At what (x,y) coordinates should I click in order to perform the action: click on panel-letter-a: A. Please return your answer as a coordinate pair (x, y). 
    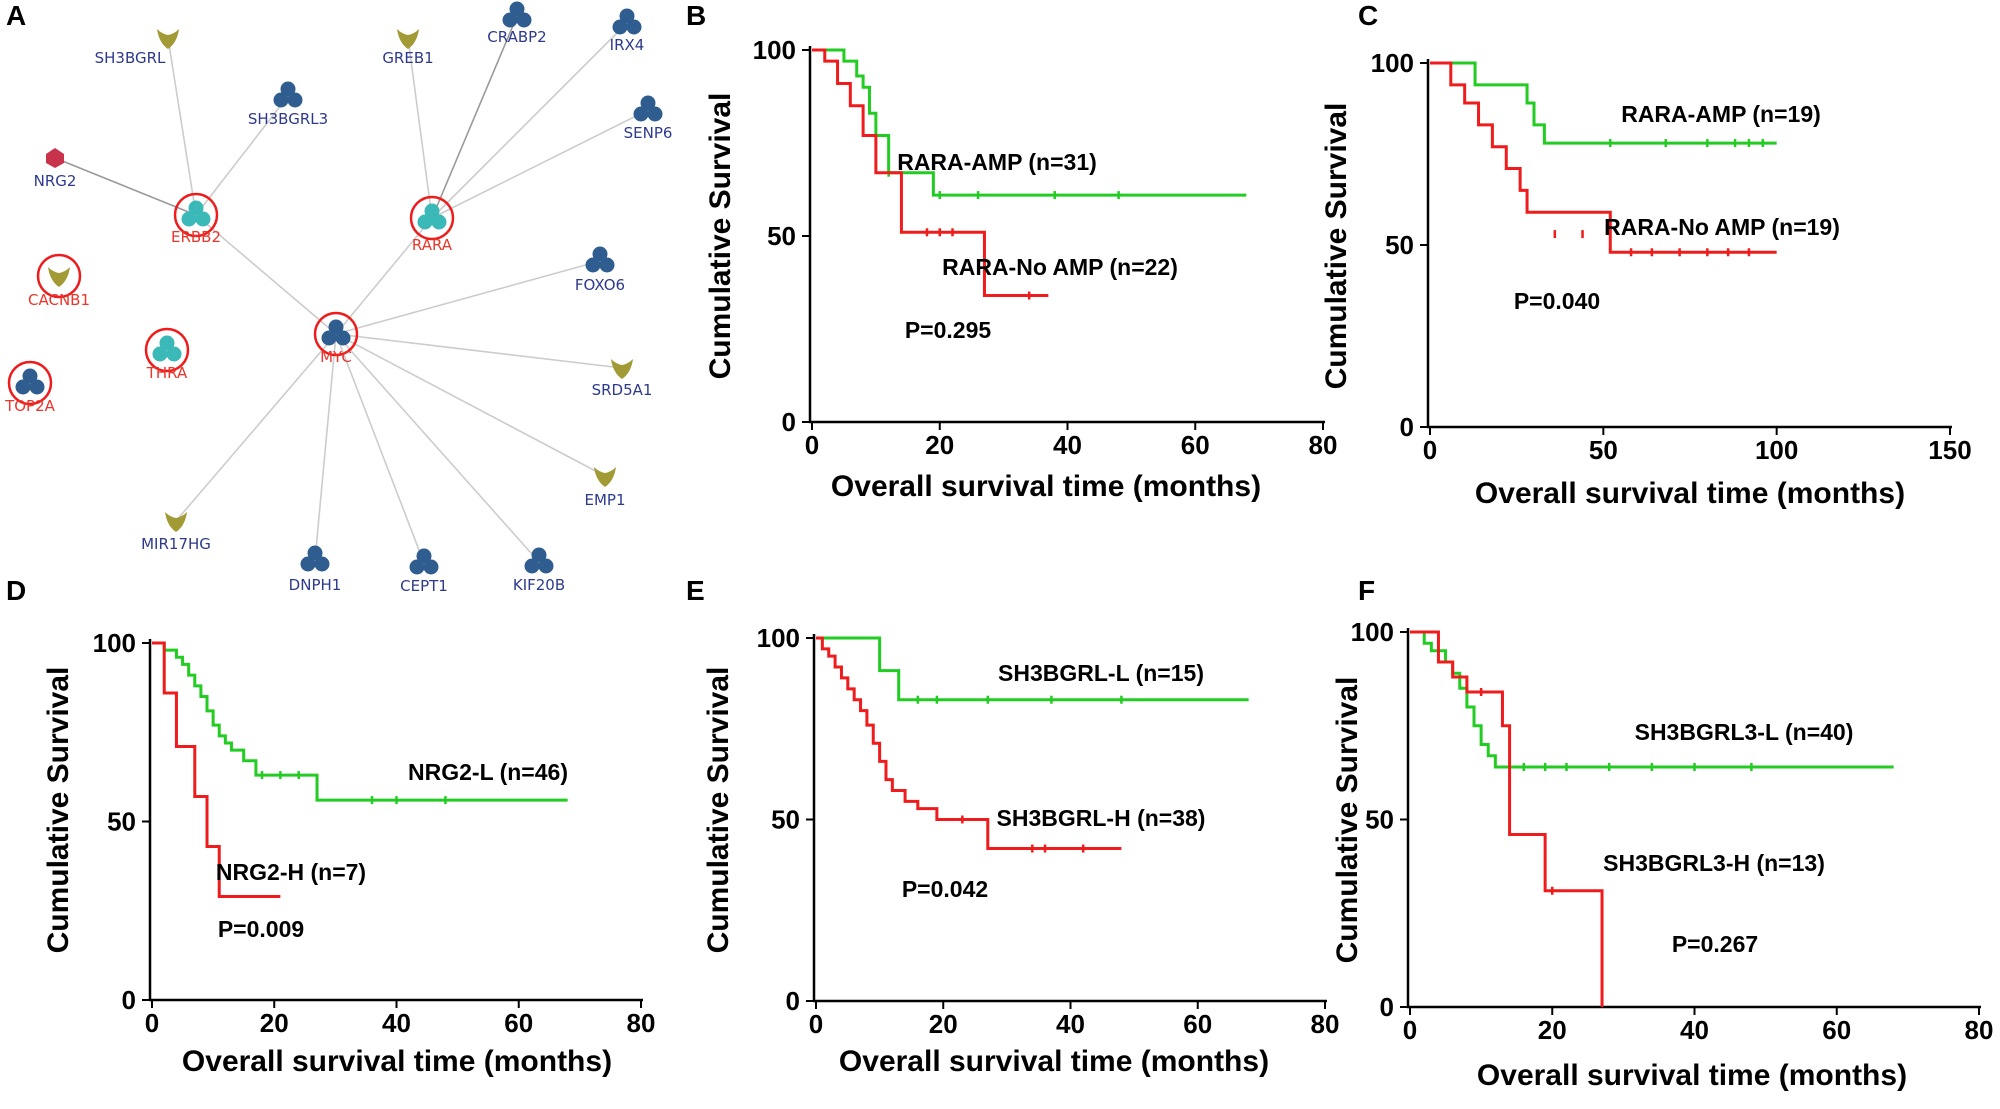
    Looking at the image, I should click on (16, 15).